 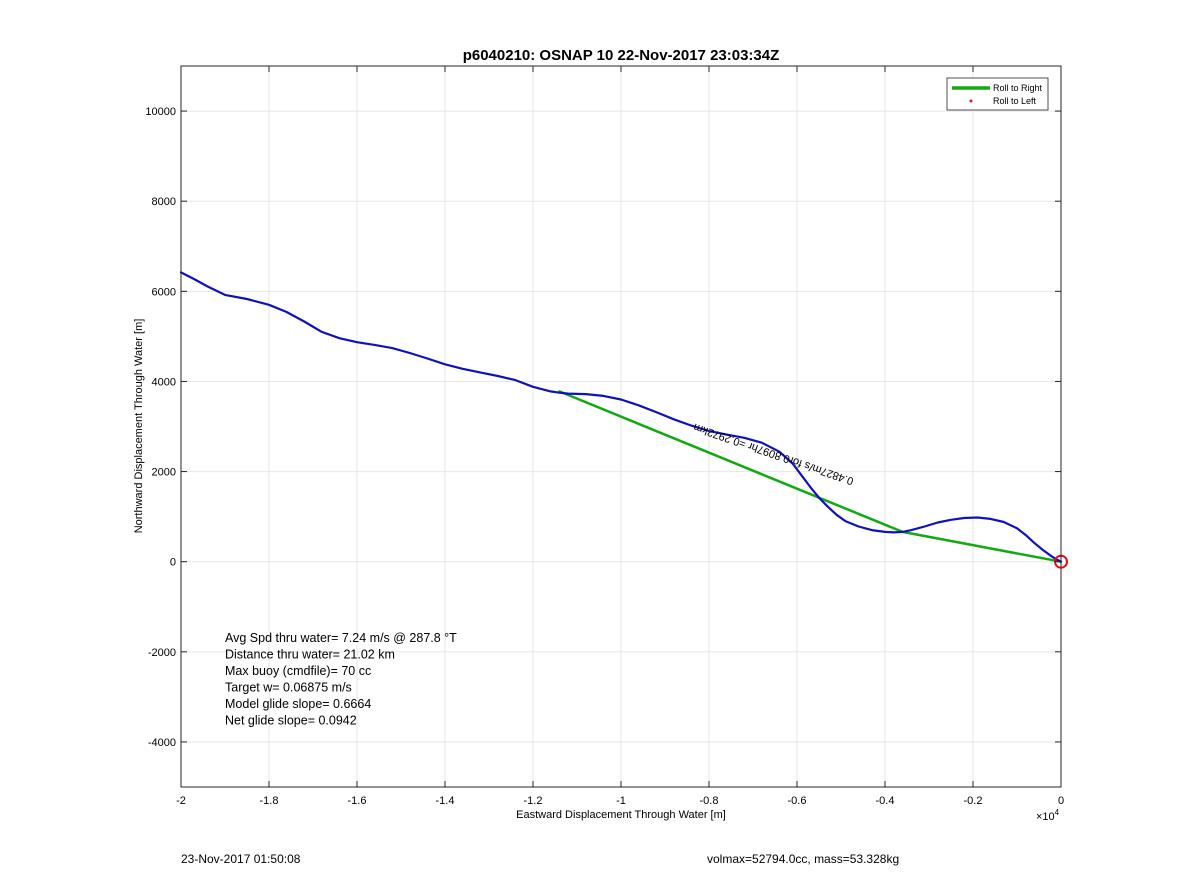 What do you see at coordinates (621, 801) in the screenshot?
I see `x-tick-label: -1` at bounding box center [621, 801].